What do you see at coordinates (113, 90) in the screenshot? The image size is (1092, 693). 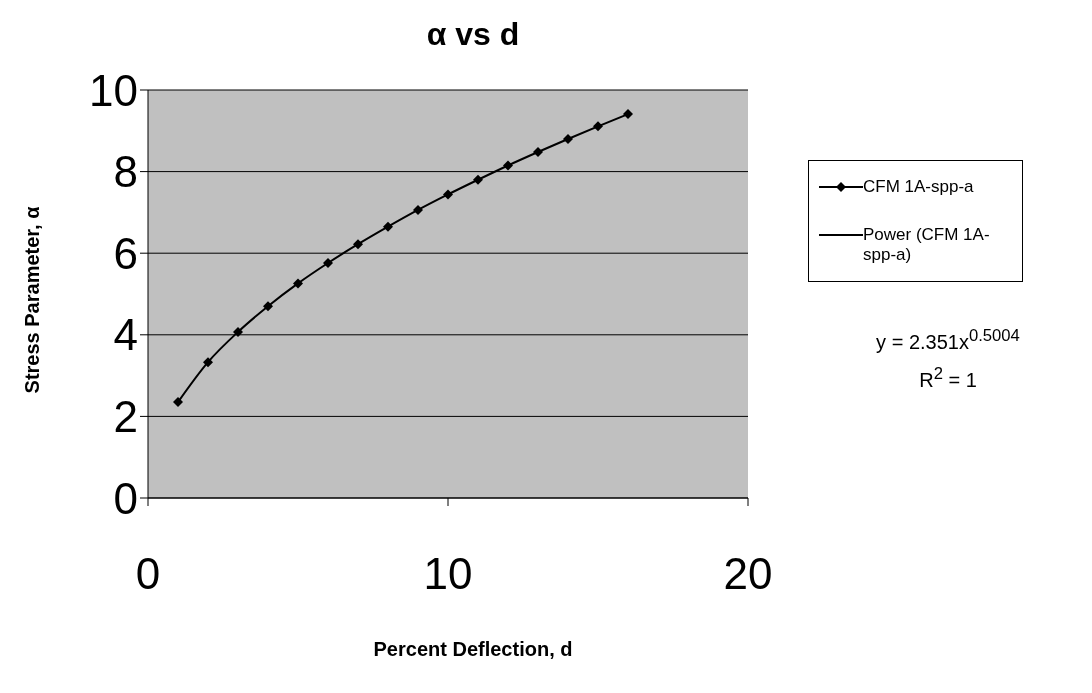 I see `y-tick-label: 10` at bounding box center [113, 90].